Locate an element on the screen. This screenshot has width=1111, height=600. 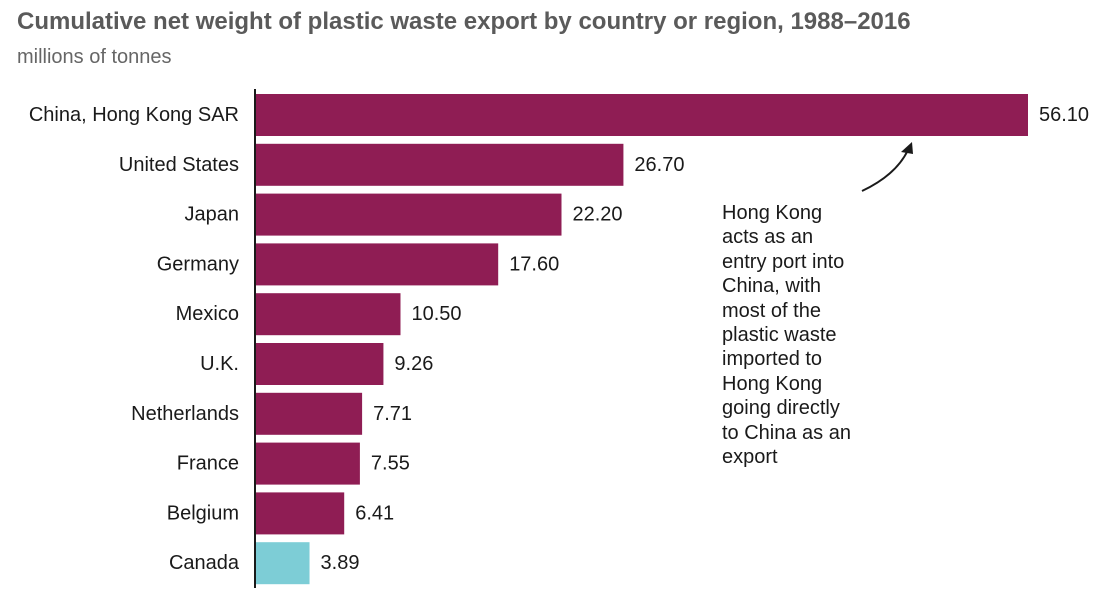
annotation-line: entry port into is located at coordinates (783, 261).